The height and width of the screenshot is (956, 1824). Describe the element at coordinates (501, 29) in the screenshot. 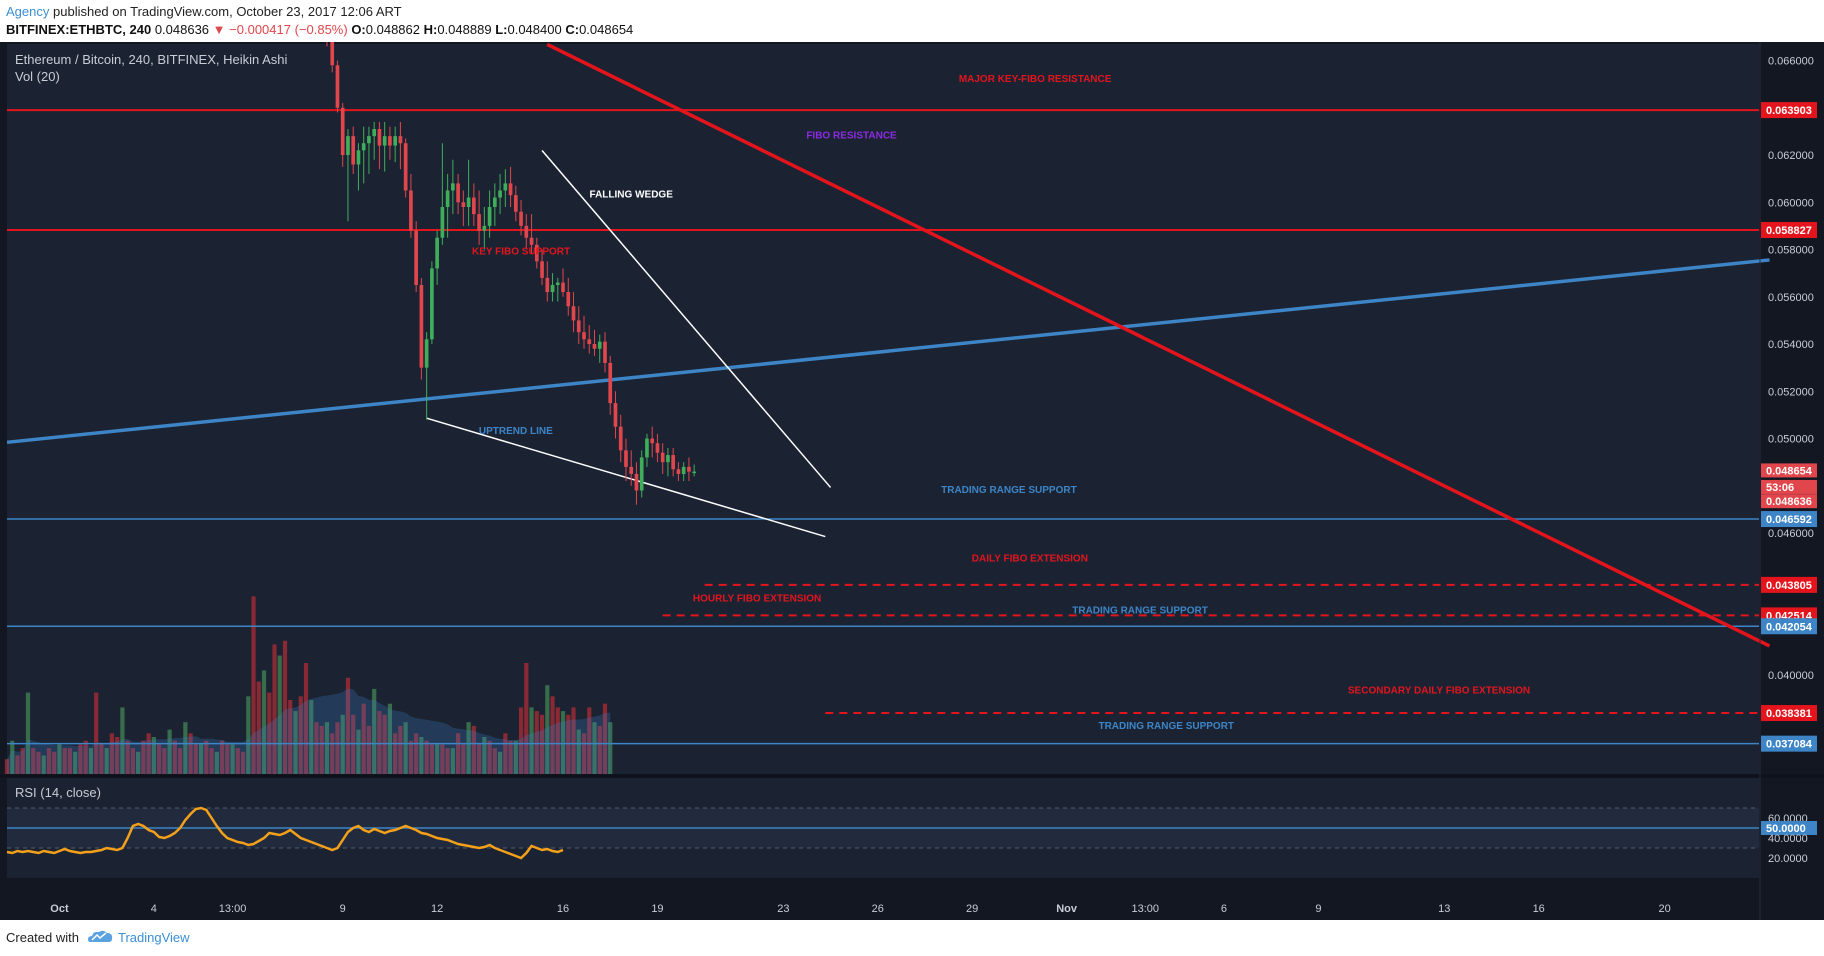

I see `low-label: L:` at that location.